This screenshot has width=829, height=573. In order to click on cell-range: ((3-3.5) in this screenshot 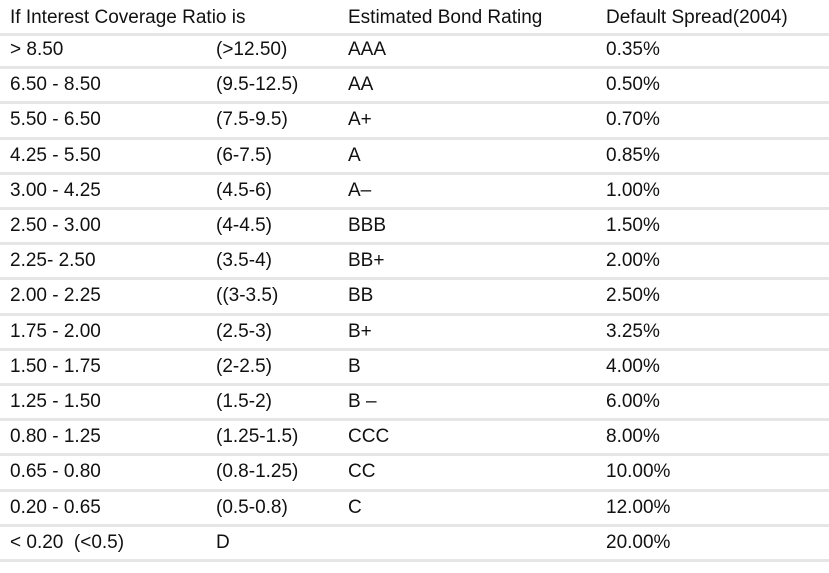, I will do `click(247, 295)`.